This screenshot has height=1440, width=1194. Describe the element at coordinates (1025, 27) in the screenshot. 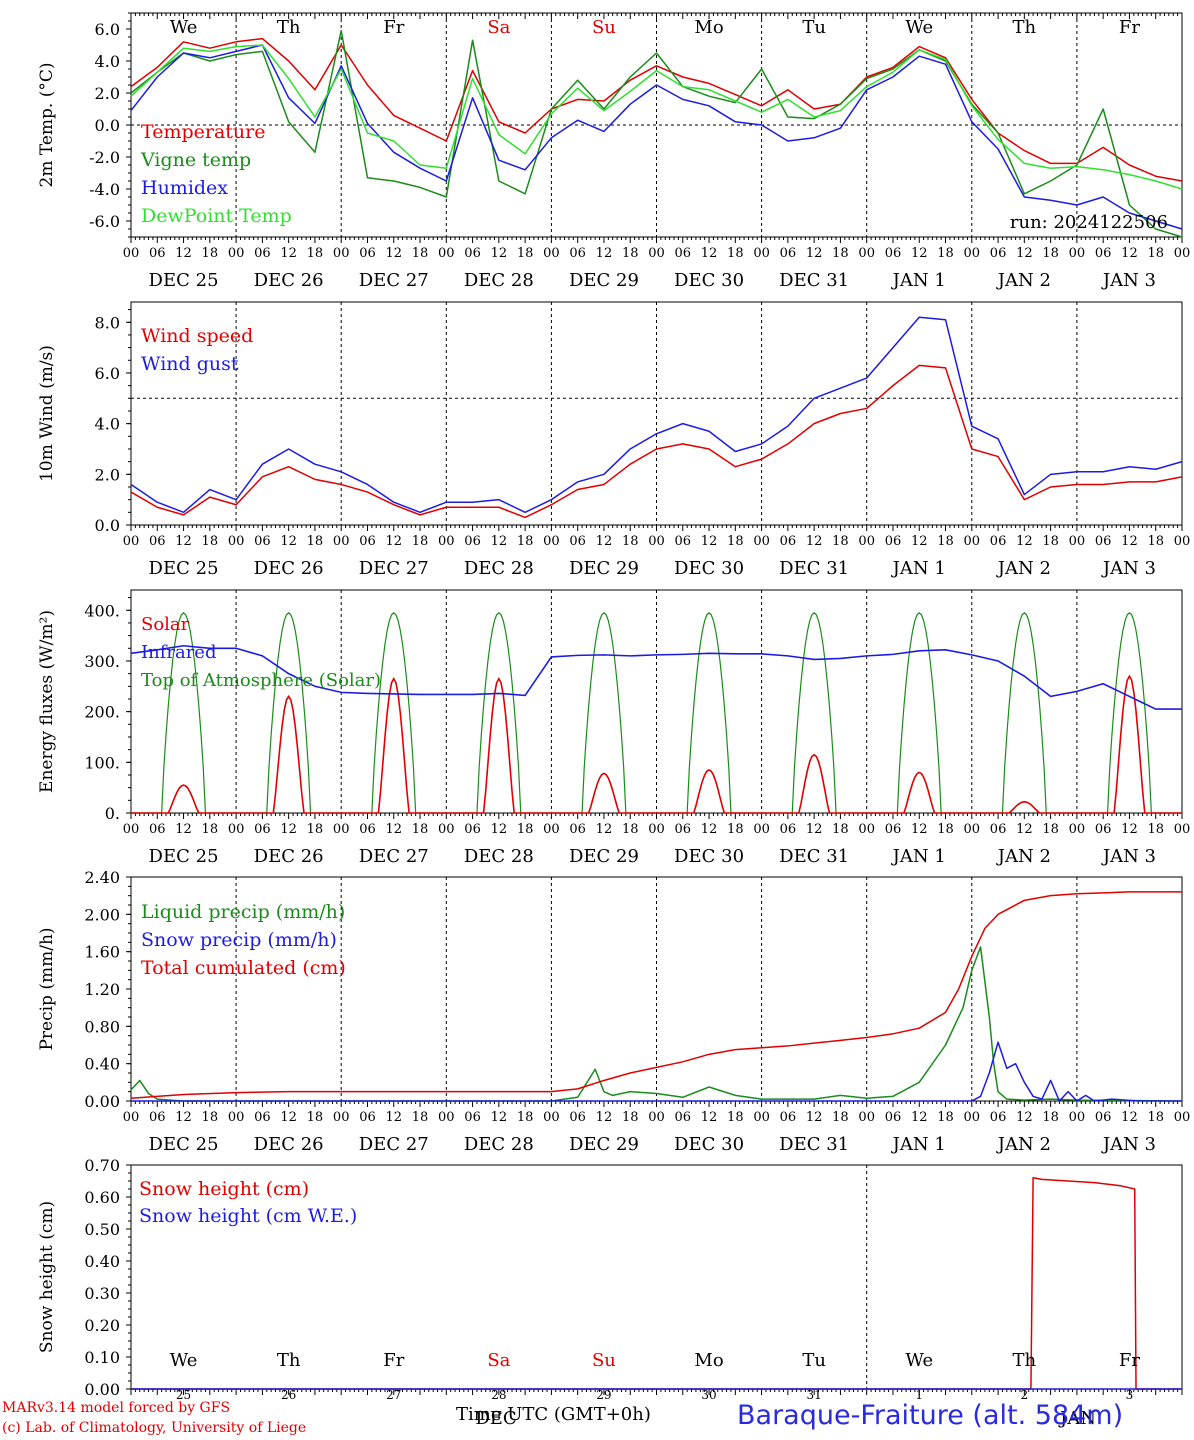

I see `weekday-label: Th` at that location.